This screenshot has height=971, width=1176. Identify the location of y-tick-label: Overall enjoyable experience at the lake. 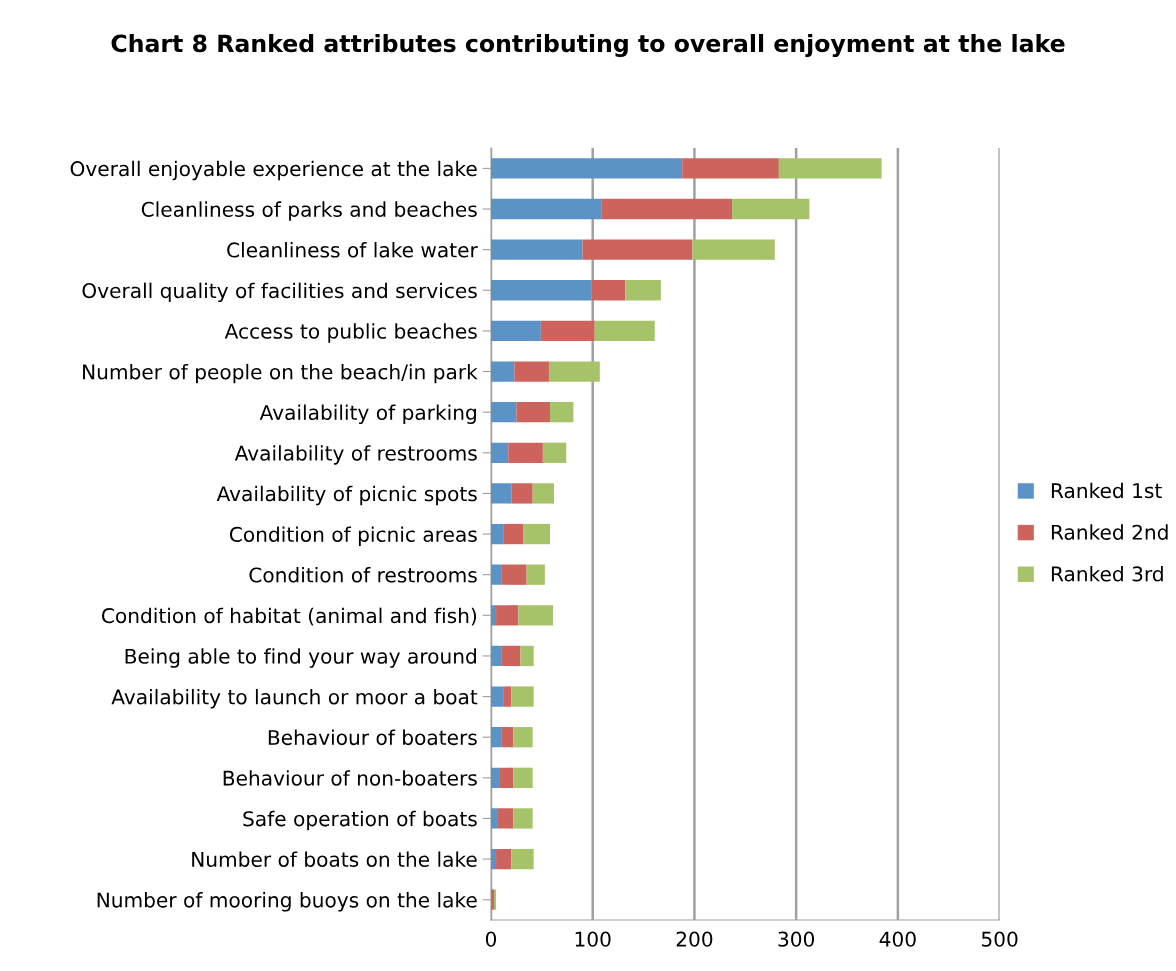
(273, 170).